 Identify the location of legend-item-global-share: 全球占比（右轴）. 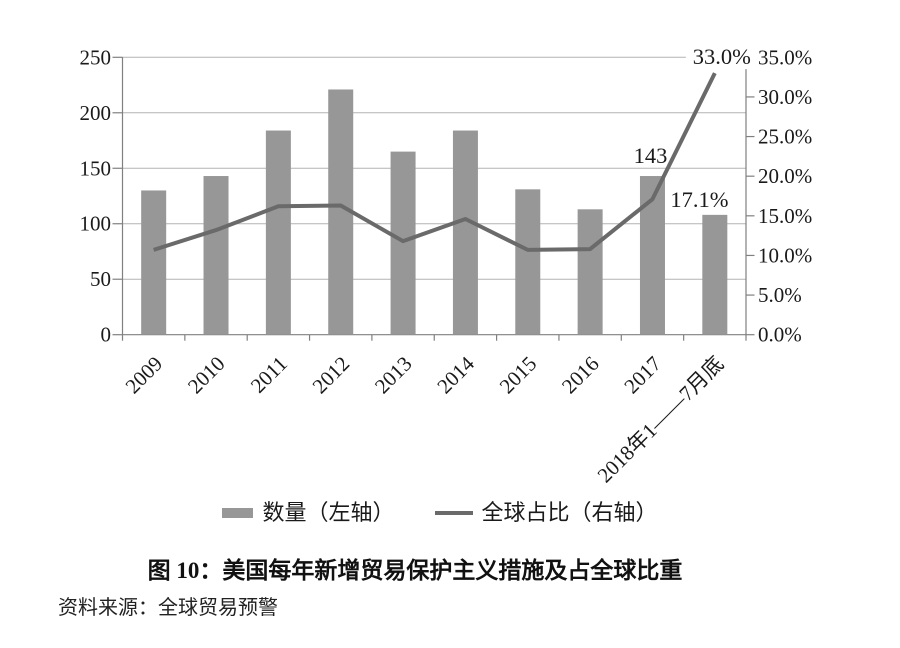
(546, 512).